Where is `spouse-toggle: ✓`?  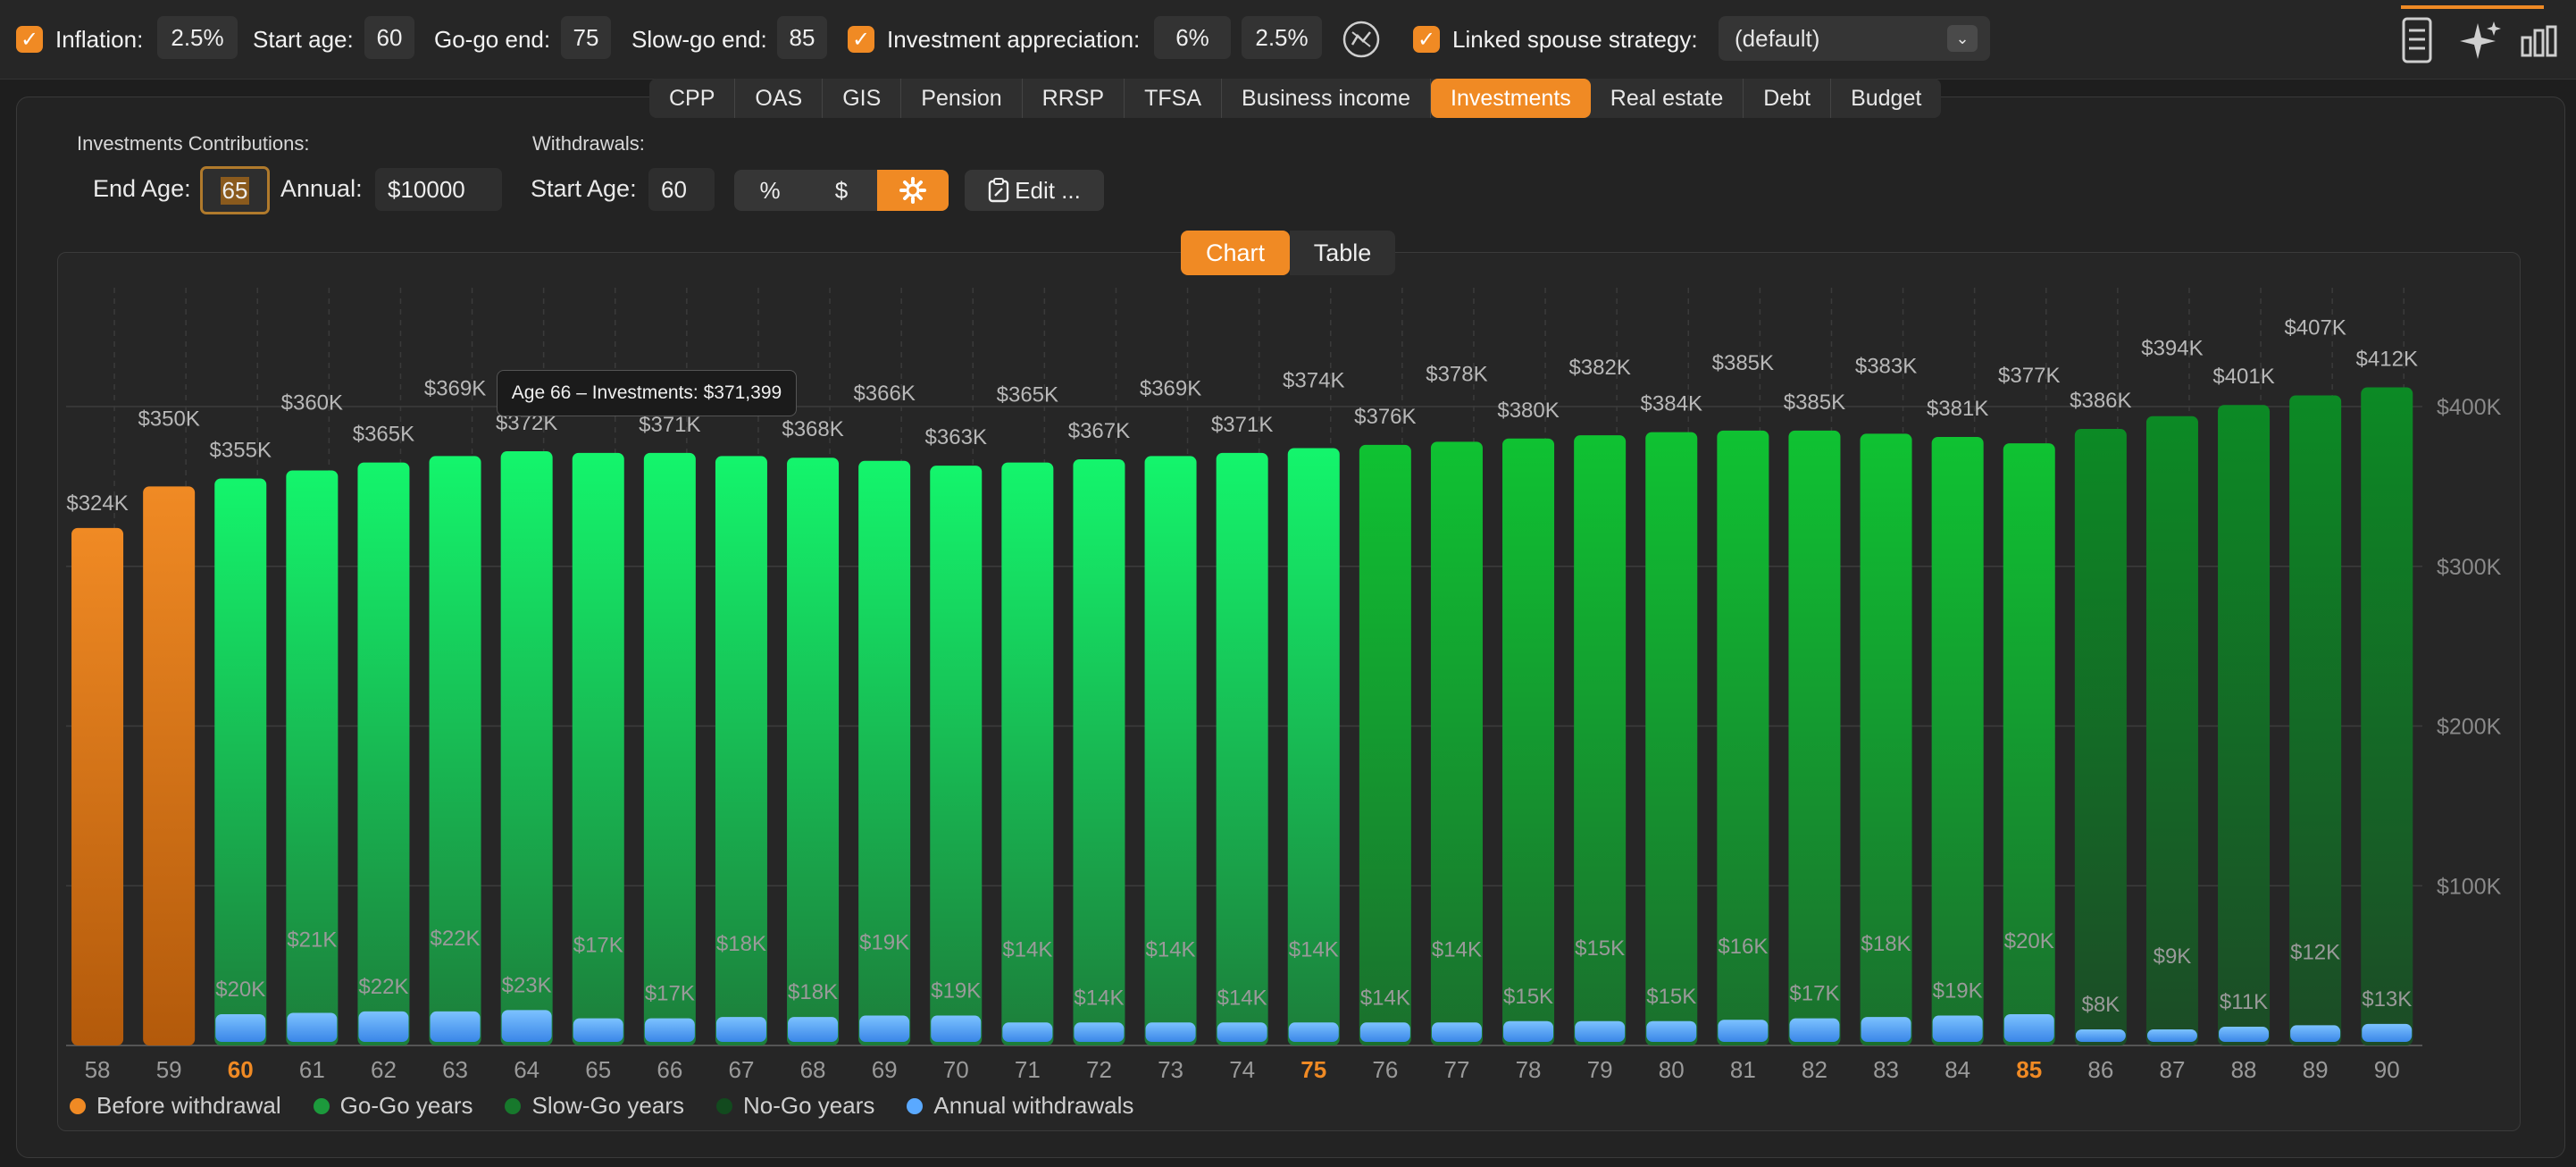 spouse-toggle: ✓ is located at coordinates (1427, 40).